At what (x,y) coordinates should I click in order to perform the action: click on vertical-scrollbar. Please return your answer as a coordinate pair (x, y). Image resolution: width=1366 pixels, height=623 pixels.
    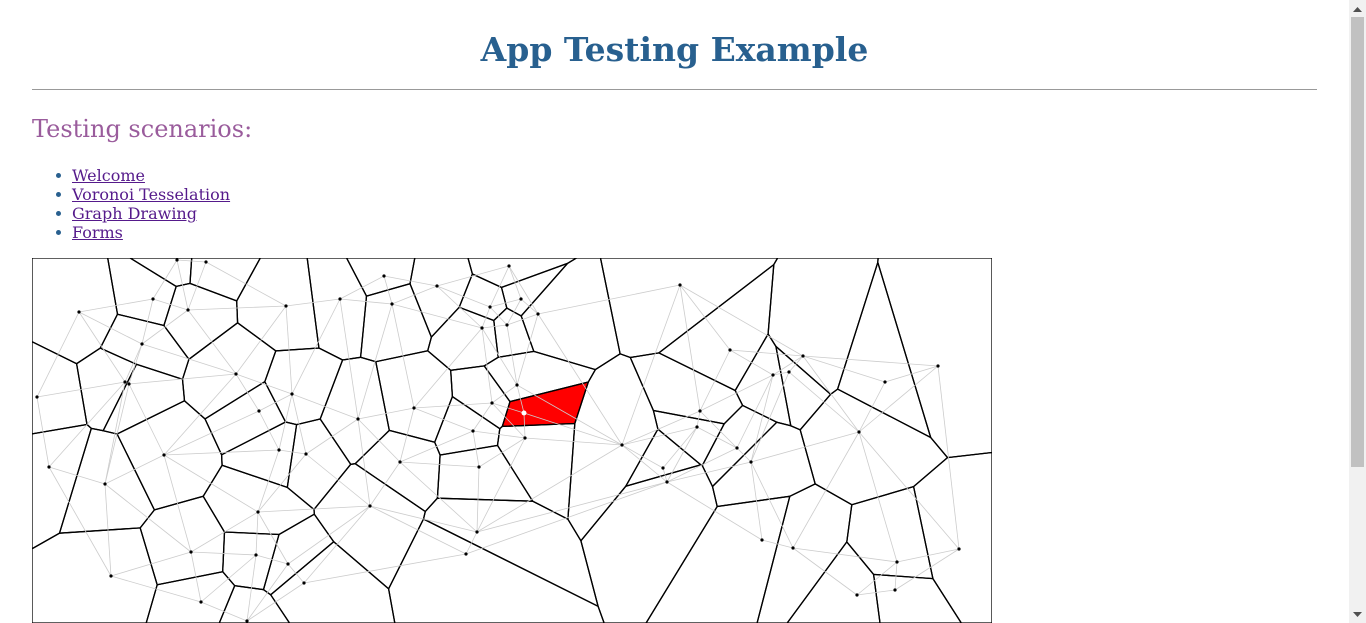
    Looking at the image, I should click on (1357, 311).